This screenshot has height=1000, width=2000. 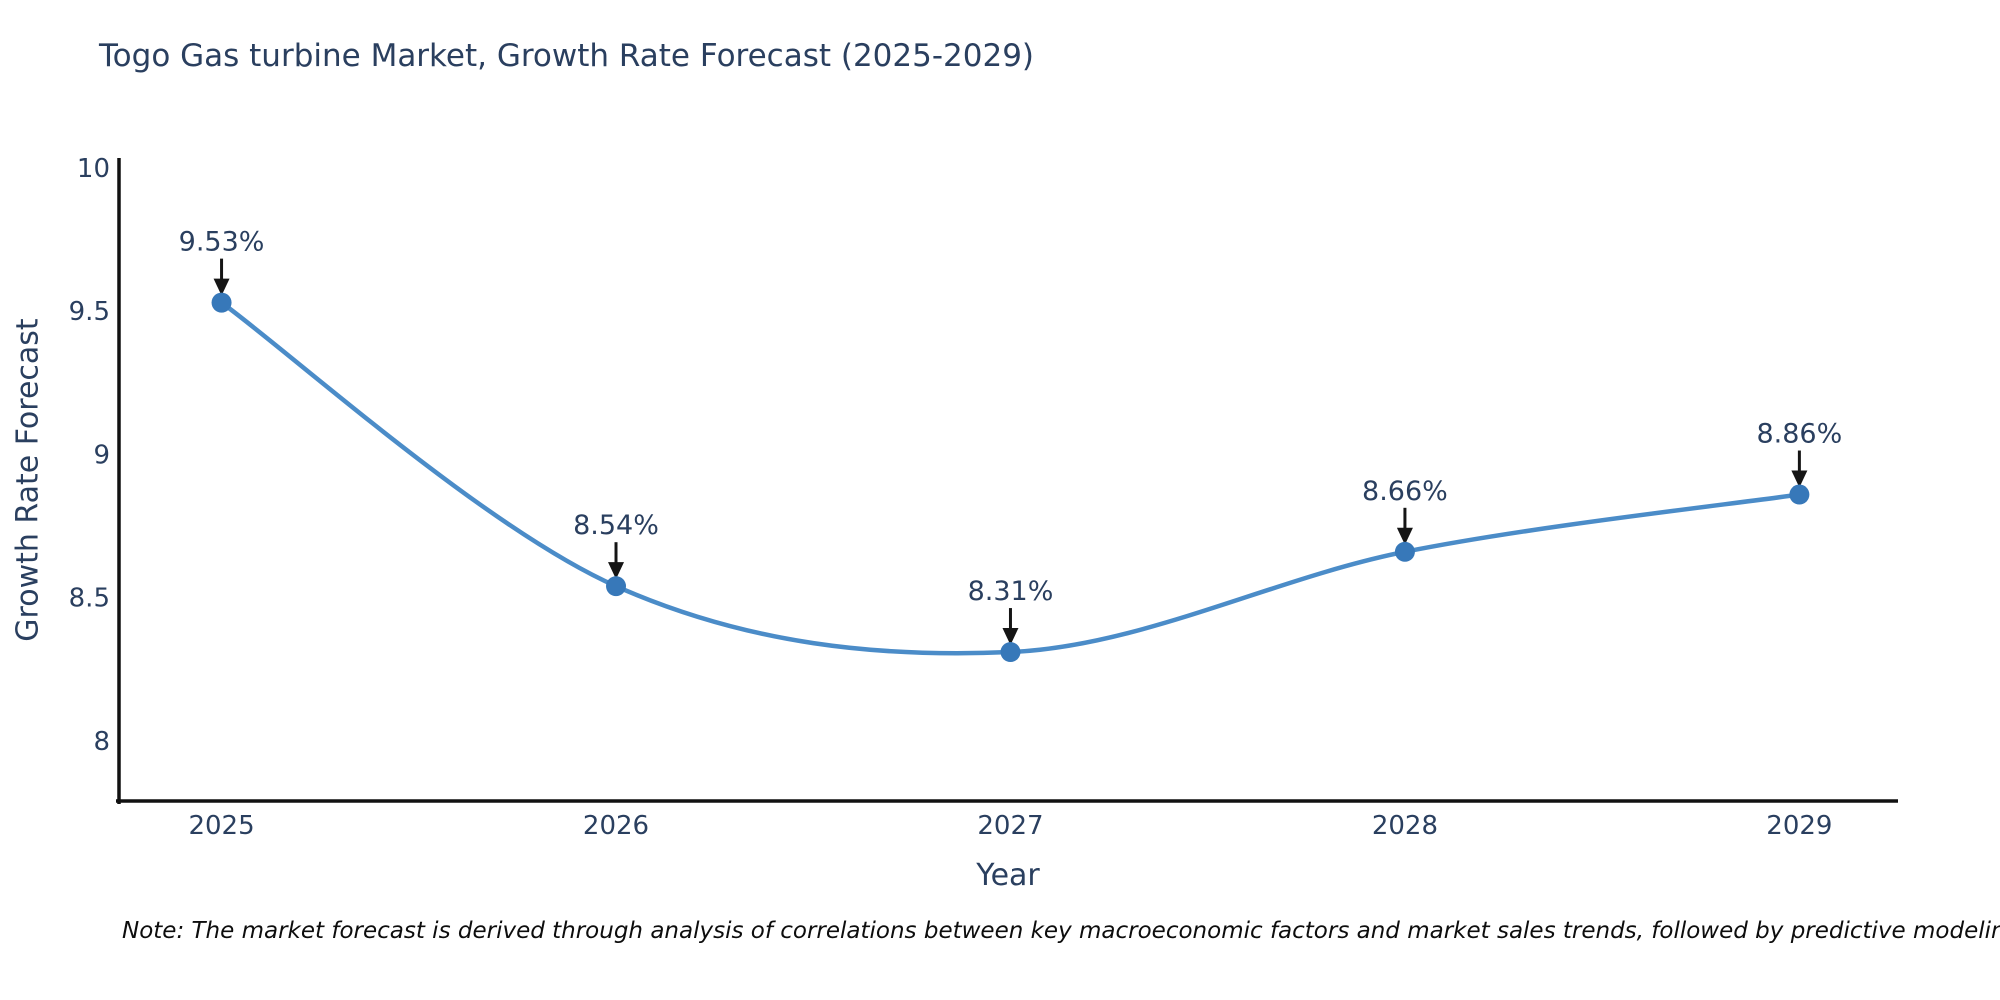 I want to click on y-tick-label: 9.5, so click(x=89, y=312).